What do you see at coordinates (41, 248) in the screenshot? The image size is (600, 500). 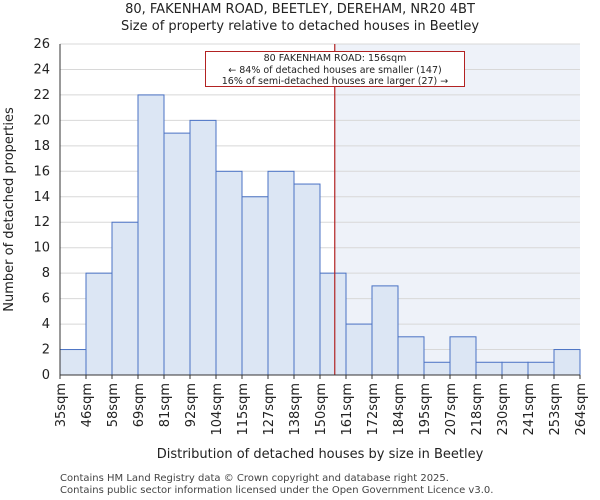 I see `y-tick-label: 10` at bounding box center [41, 248].